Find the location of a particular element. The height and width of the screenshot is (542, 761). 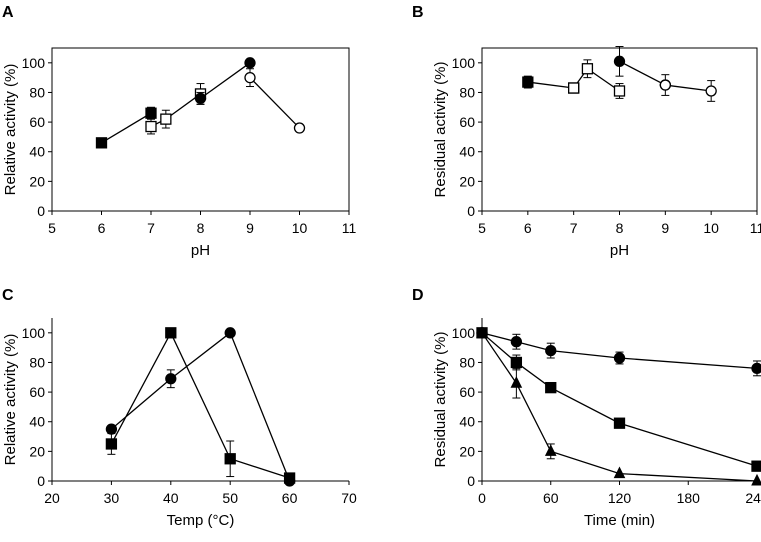

panel-b-x-tick-label: 5 is located at coordinates (482, 228).